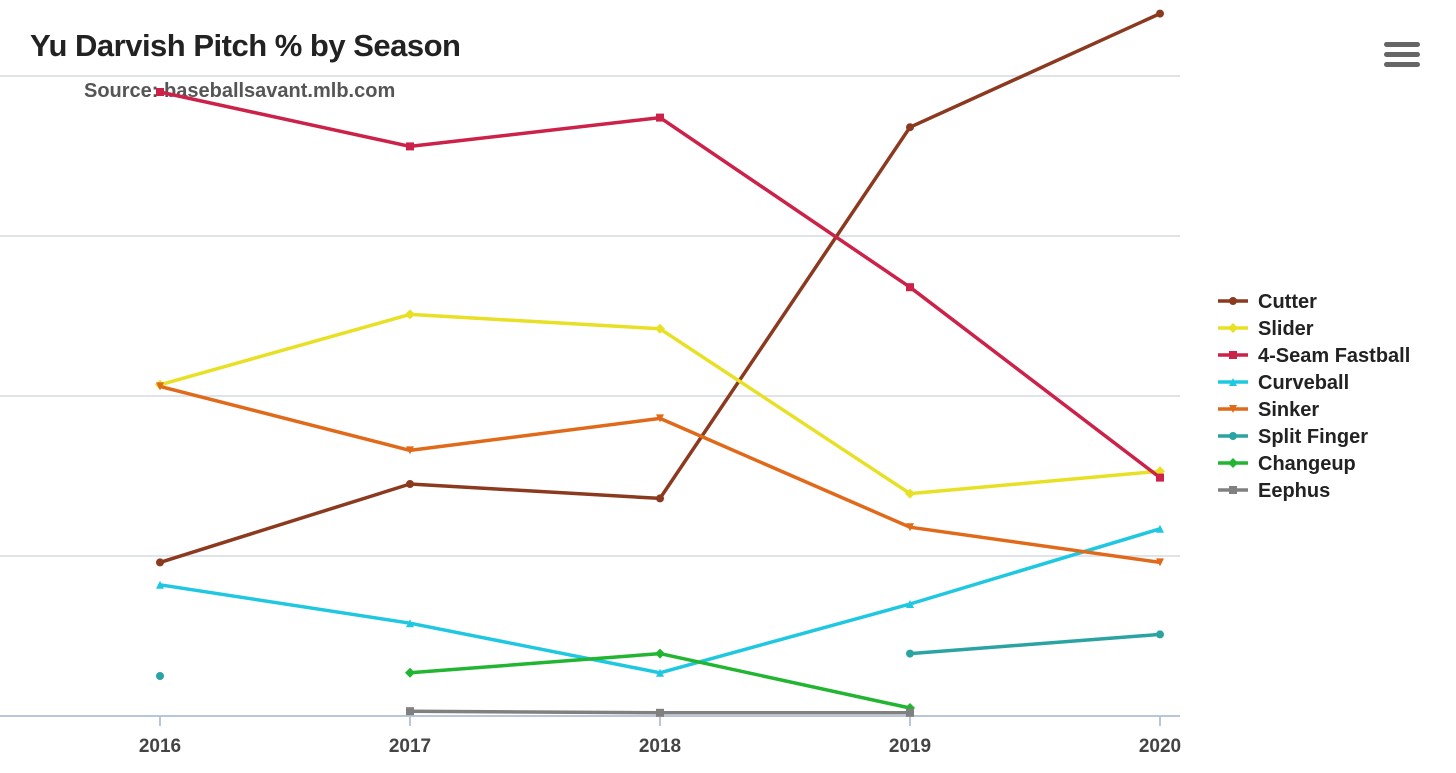 The image size is (1456, 773). I want to click on series-line-split-finger, so click(1035, 644).